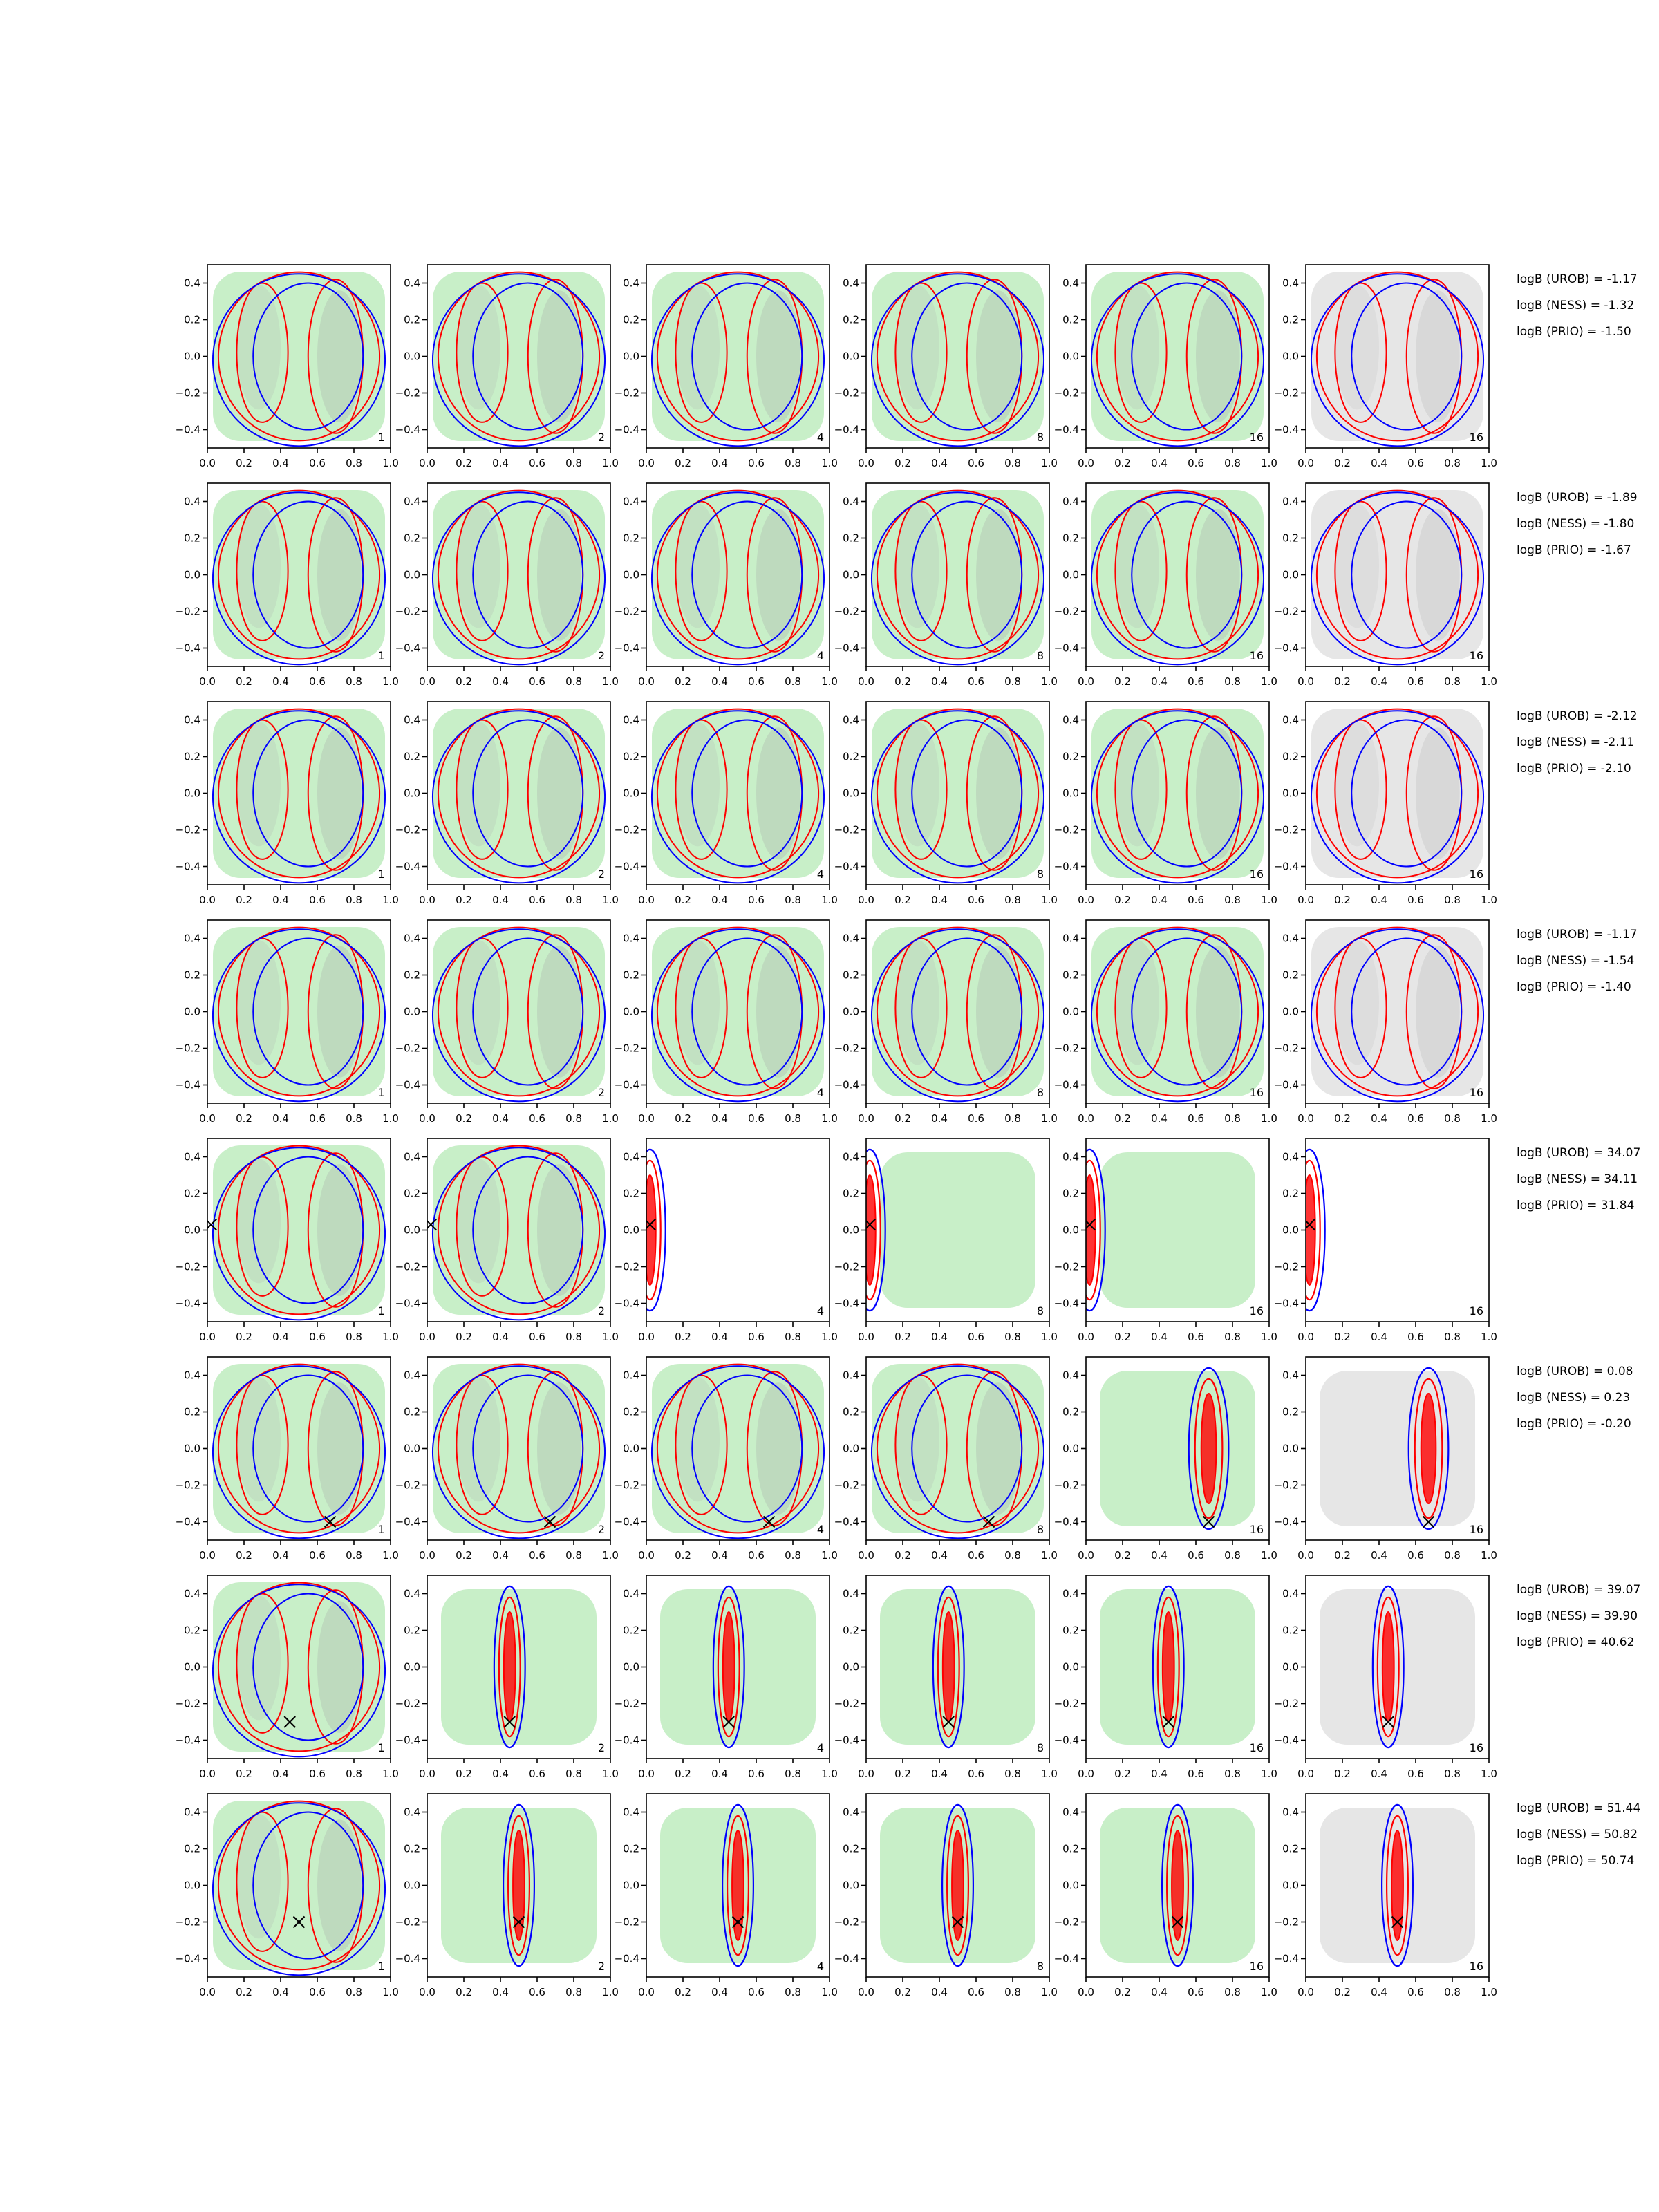 The height and width of the screenshot is (2212, 1659). I want to click on logb-label: logB (NESS) = 0.23, so click(1573, 1398).